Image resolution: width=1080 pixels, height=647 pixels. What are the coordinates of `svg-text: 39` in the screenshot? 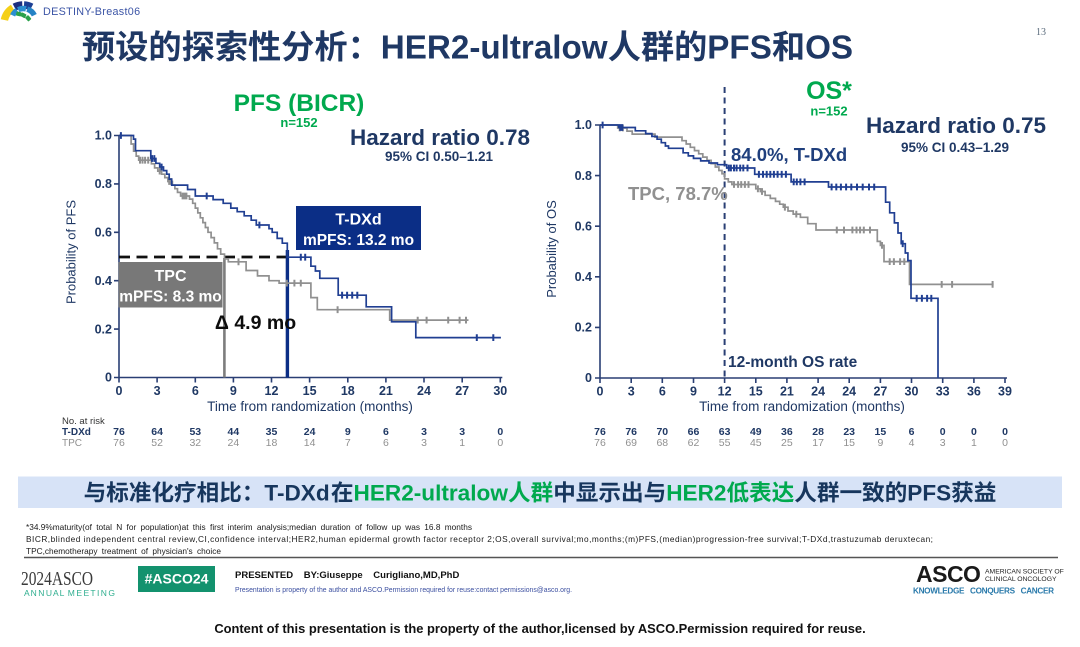 It's located at (1005, 392).